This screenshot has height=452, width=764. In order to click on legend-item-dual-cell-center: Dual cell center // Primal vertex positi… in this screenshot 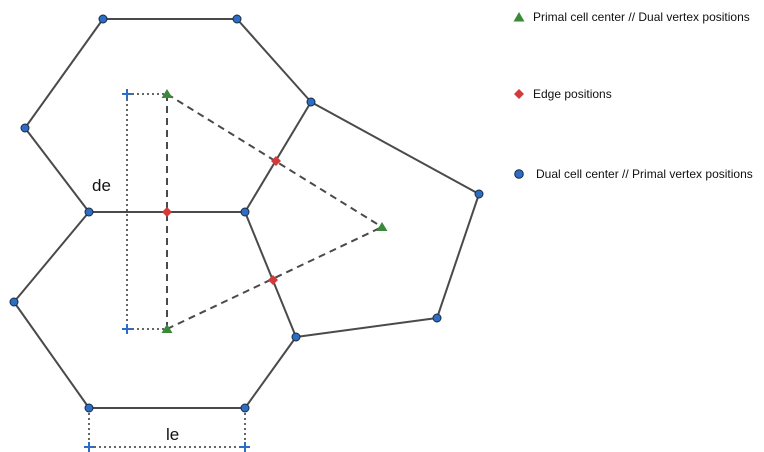, I will do `click(633, 174)`.